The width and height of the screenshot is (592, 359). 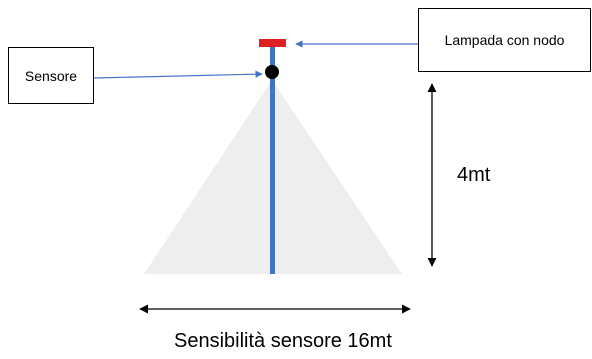 I want to click on sensor-label: Sensore, so click(x=51, y=75).